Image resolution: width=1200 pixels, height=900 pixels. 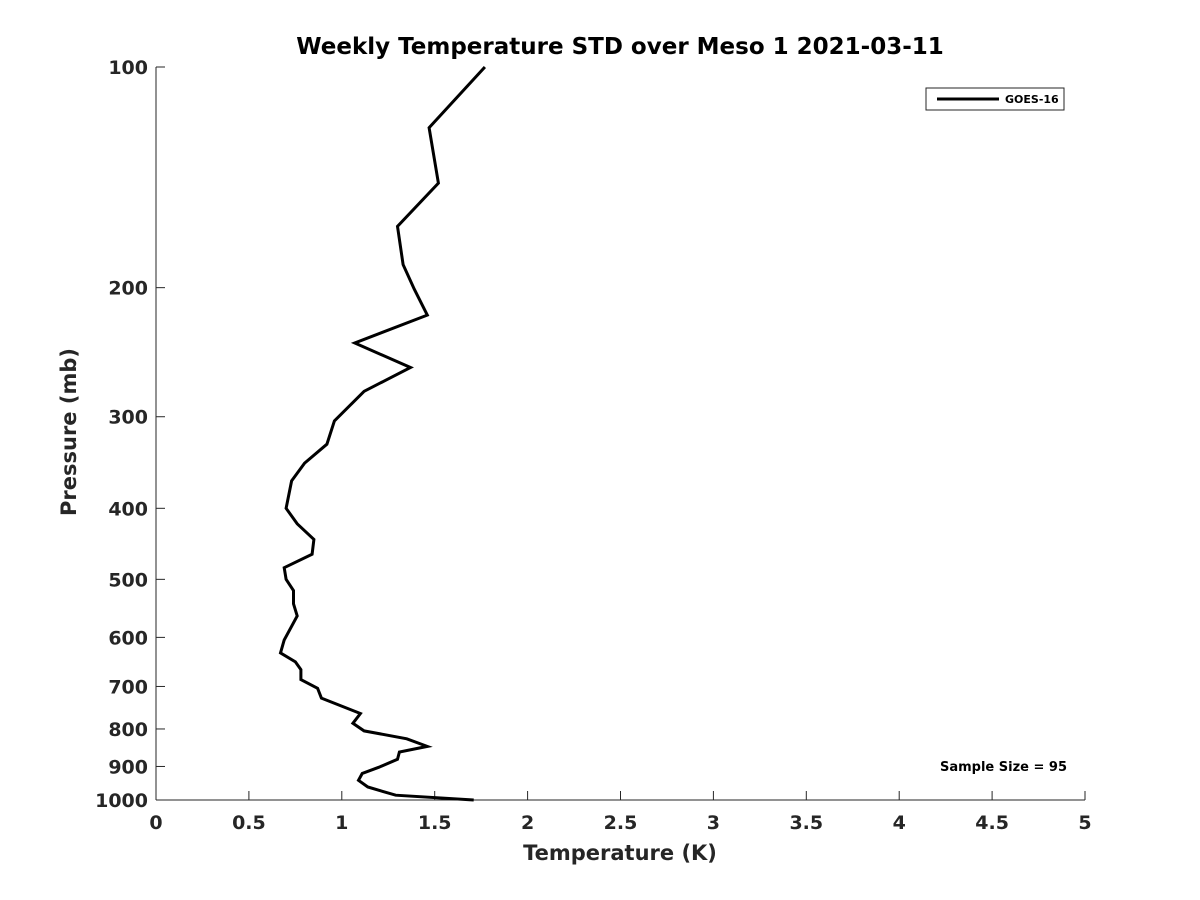 What do you see at coordinates (435, 823) in the screenshot?
I see `x-tick-label: 1.5` at bounding box center [435, 823].